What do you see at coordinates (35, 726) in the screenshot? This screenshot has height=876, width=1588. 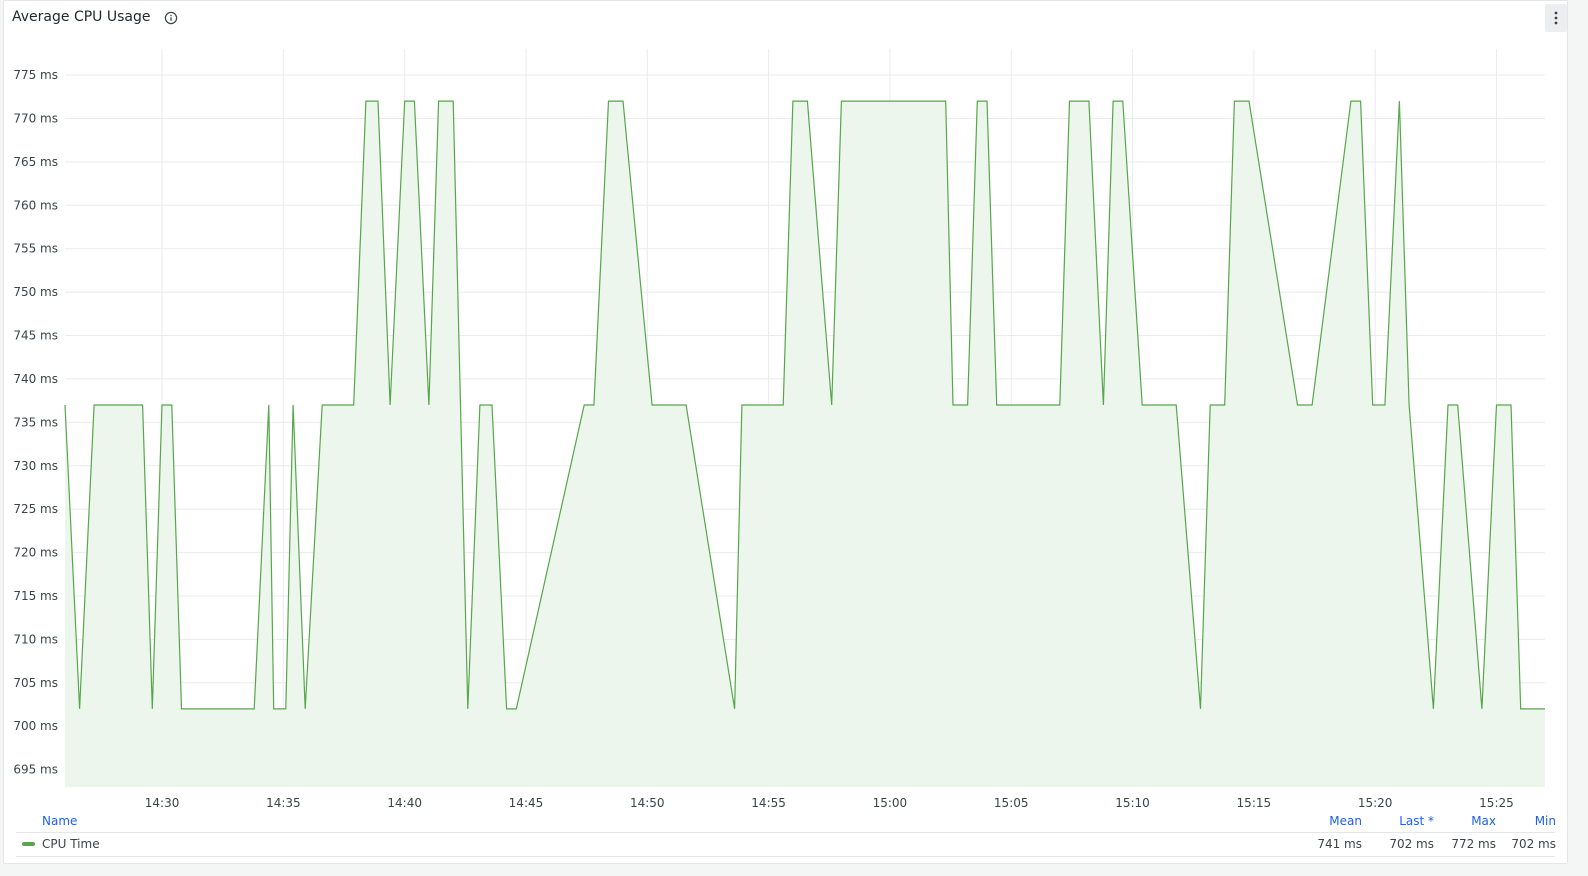 I see `y-tick-label: 700 ms` at bounding box center [35, 726].